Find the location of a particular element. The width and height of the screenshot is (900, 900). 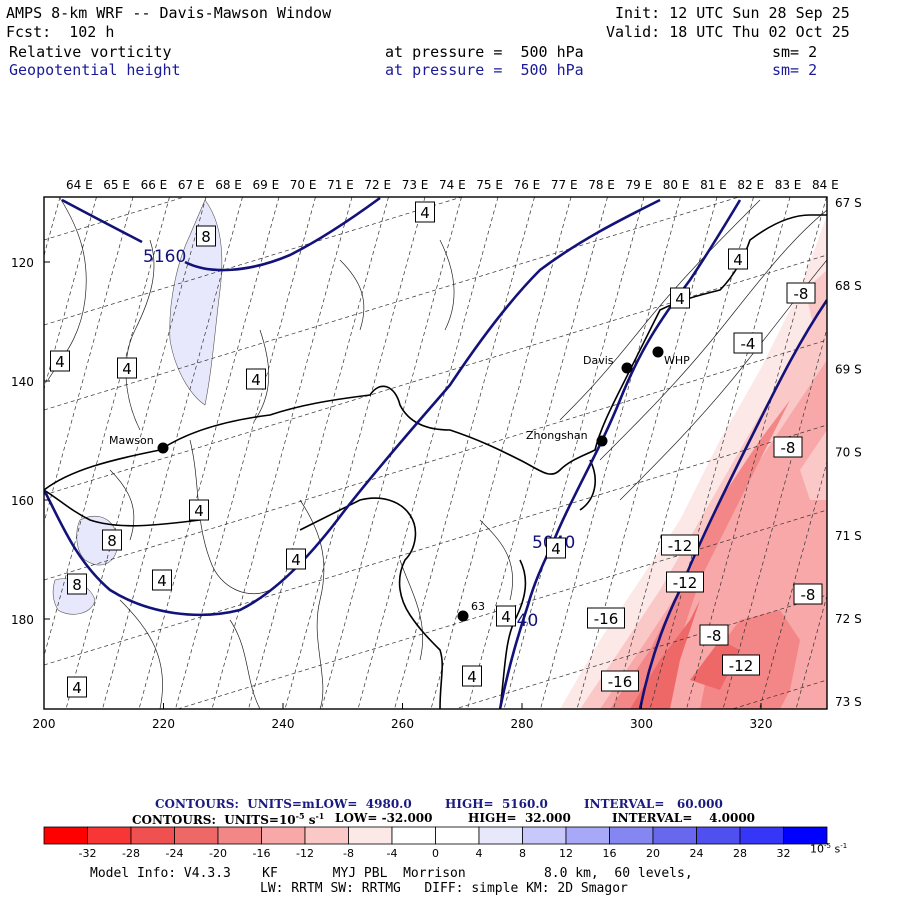

lon-label: 69 E is located at coordinates (266, 185).